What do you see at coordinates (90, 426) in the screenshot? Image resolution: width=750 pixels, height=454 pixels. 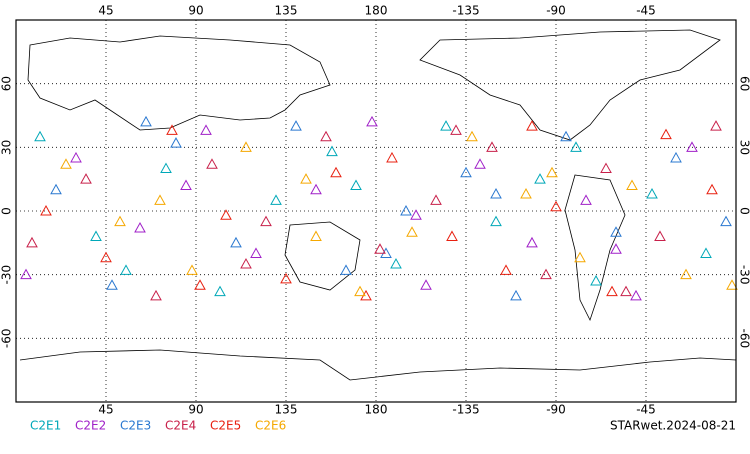 I see `legend-label: C2E2` at bounding box center [90, 426].